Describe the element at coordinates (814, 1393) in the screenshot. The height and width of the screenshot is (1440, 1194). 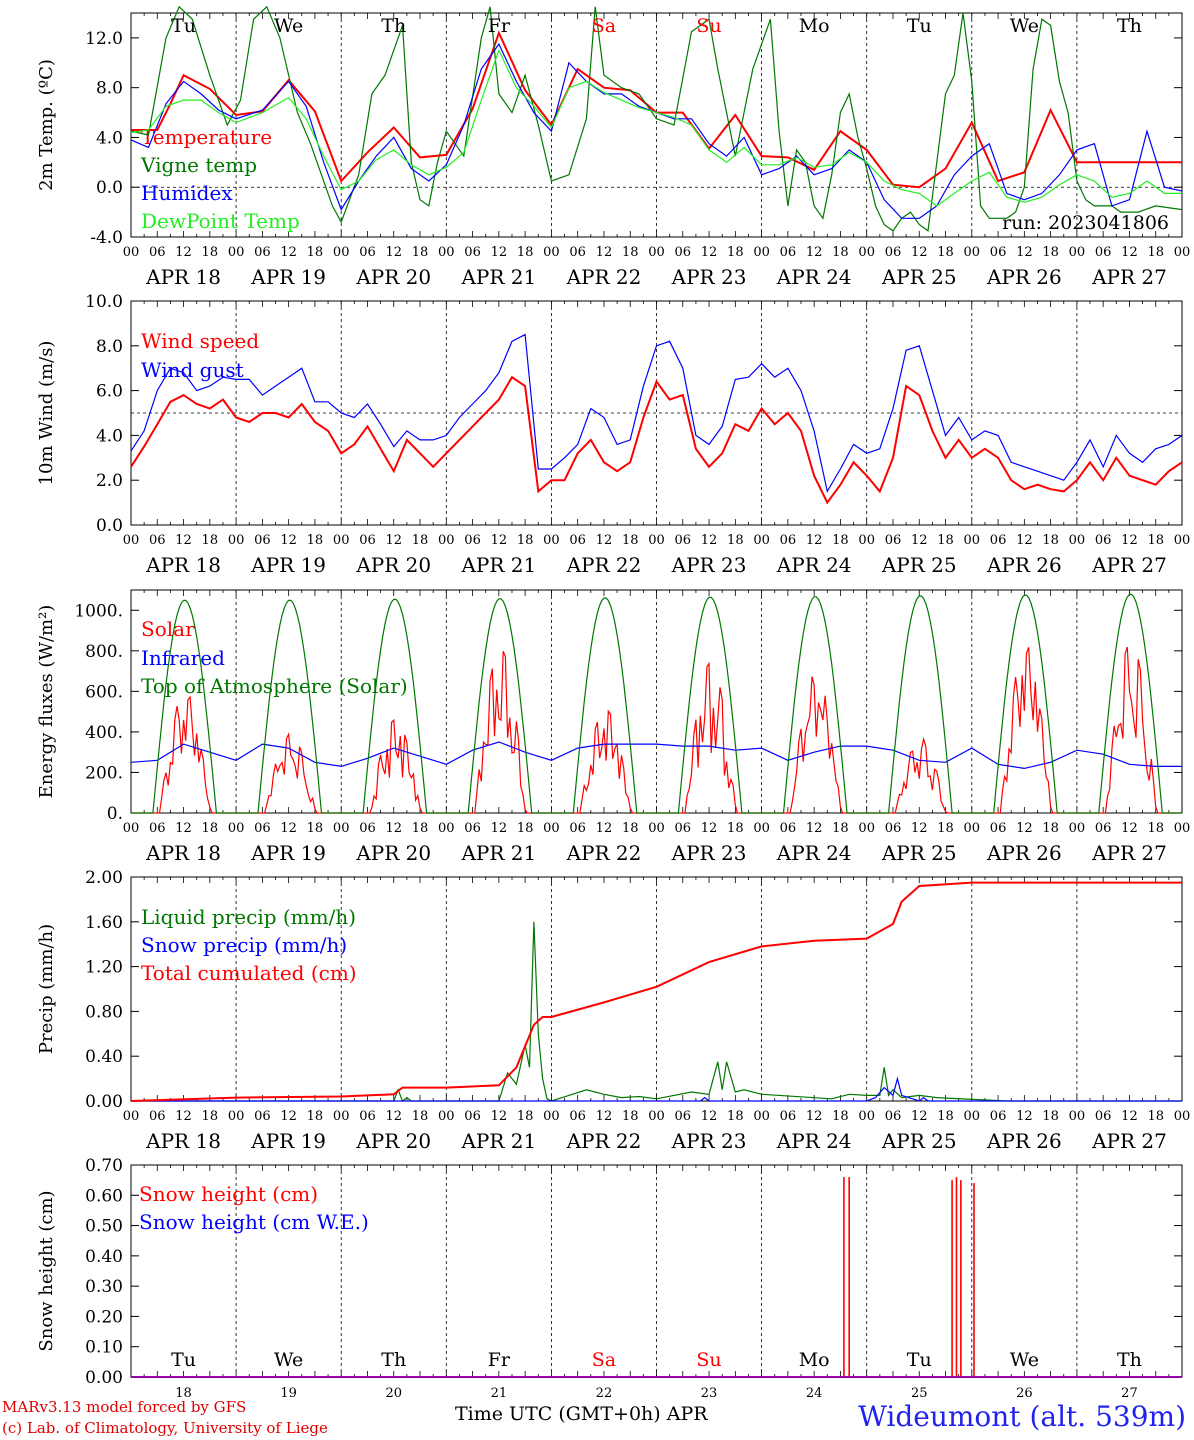
I see `day-number-label: 24` at that location.